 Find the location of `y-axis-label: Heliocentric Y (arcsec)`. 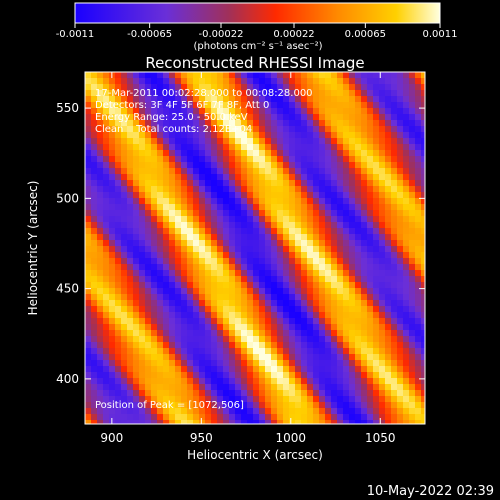

y-axis-label: Heliocentric Y (arcsec) is located at coordinates (33, 248).